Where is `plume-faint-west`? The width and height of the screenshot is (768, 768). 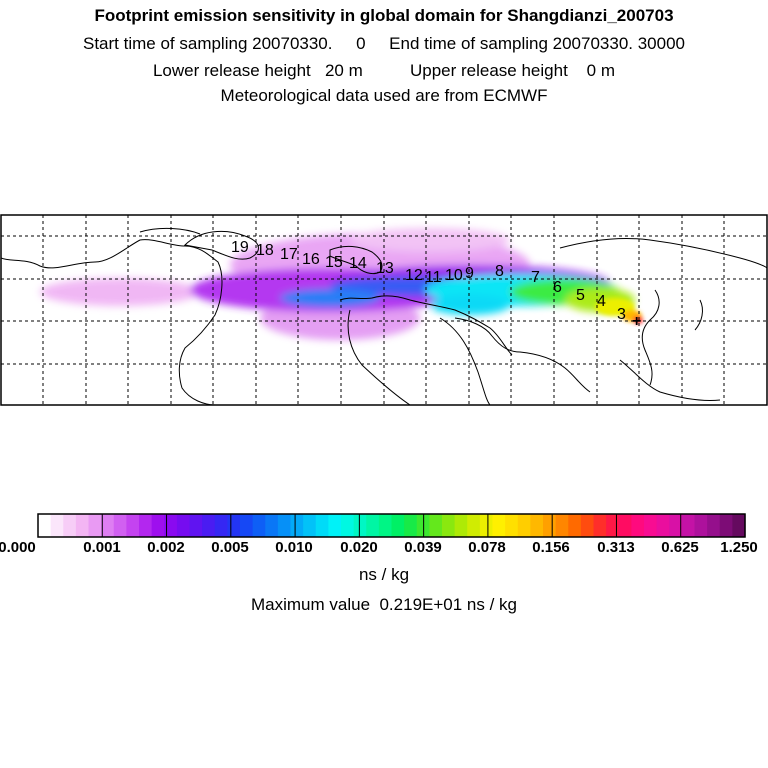
plume-faint-west is located at coordinates (120, 292).